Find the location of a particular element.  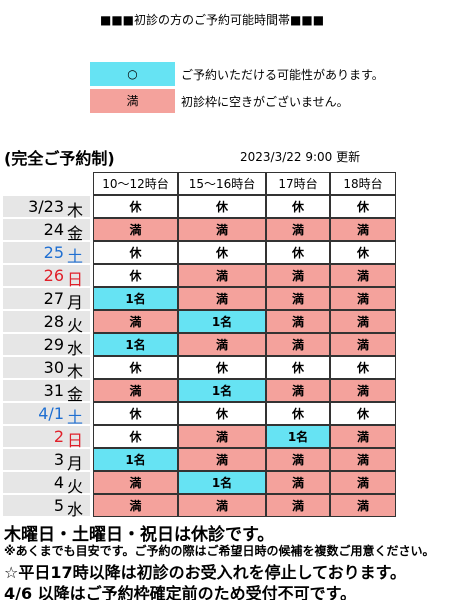

date: 27 is located at coordinates (53, 298).